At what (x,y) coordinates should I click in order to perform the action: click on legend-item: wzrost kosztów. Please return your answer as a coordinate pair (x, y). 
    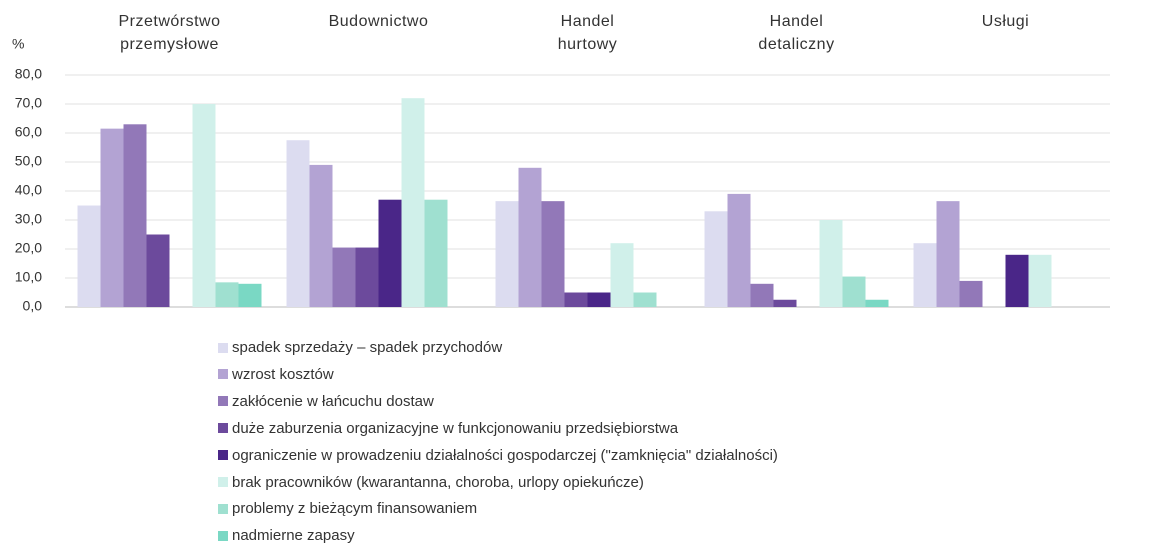
    Looking at the image, I should click on (276, 374).